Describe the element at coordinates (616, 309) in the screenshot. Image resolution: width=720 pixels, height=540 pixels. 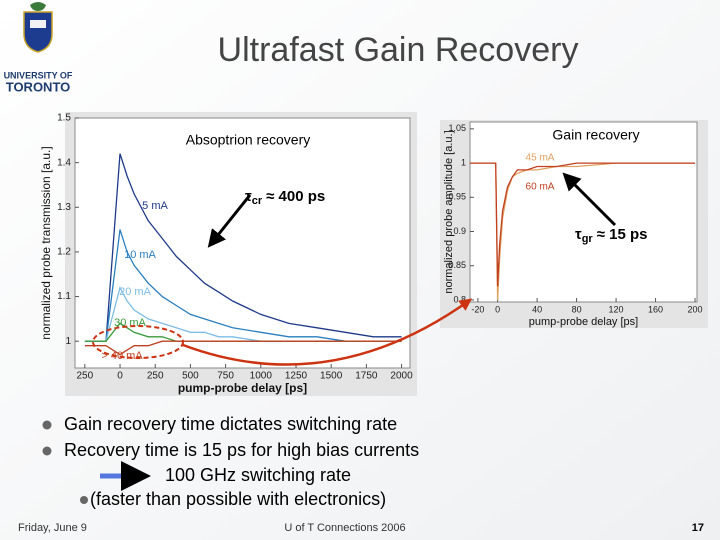
I see `x-tick-label: 120` at that location.